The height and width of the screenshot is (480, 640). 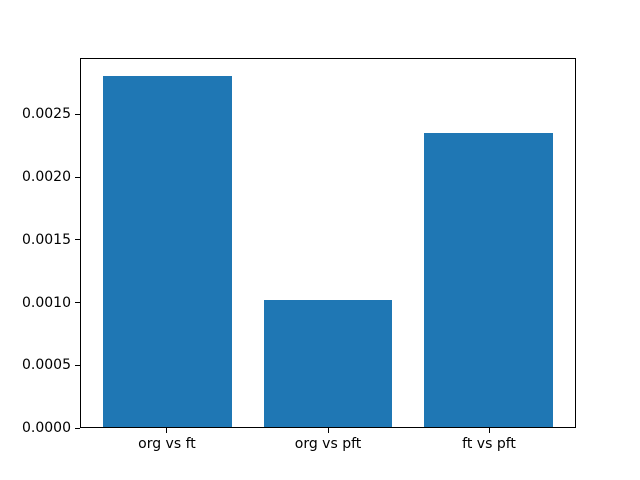 I want to click on bar-org-vs-ft, so click(x=167, y=251).